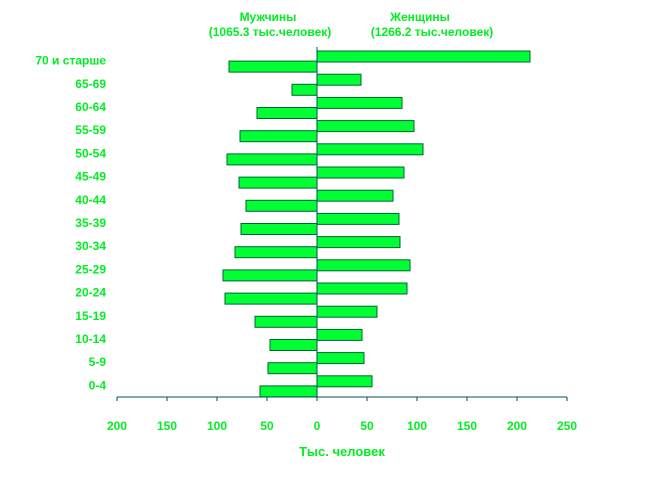 This screenshot has width=668, height=504. What do you see at coordinates (90, 177) in the screenshot?
I see `category-label: 45-49` at bounding box center [90, 177].